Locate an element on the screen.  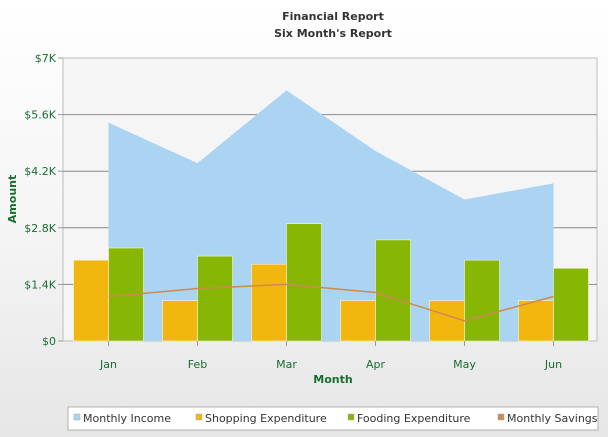
bar-shopping-expenditure-mar is located at coordinates (269, 302).